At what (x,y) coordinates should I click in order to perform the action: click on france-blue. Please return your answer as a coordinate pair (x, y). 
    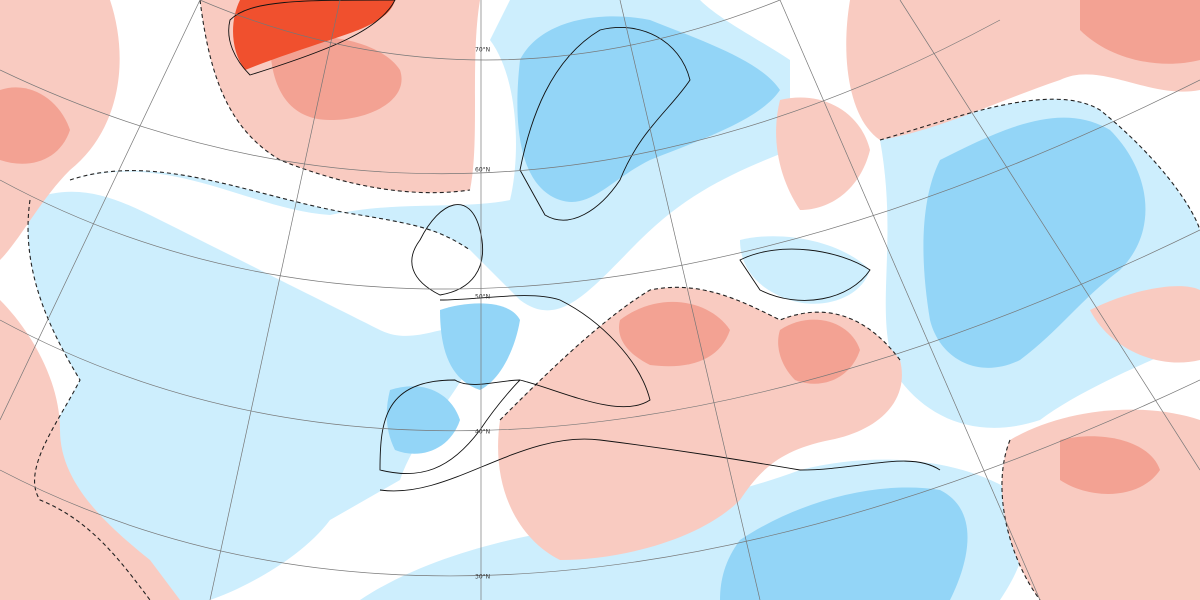
    Looking at the image, I should click on (480, 346).